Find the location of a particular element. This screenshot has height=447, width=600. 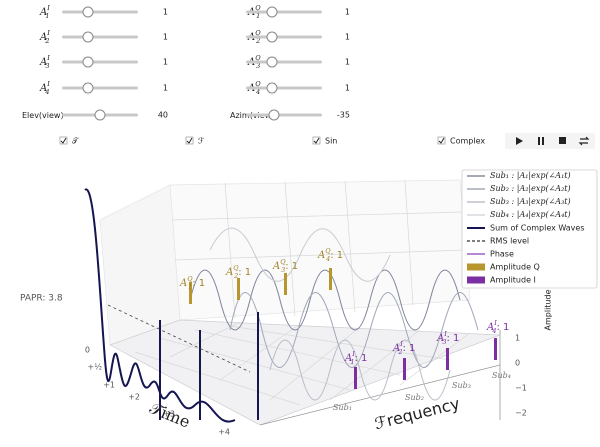

loop-button is located at coordinates (584, 141).